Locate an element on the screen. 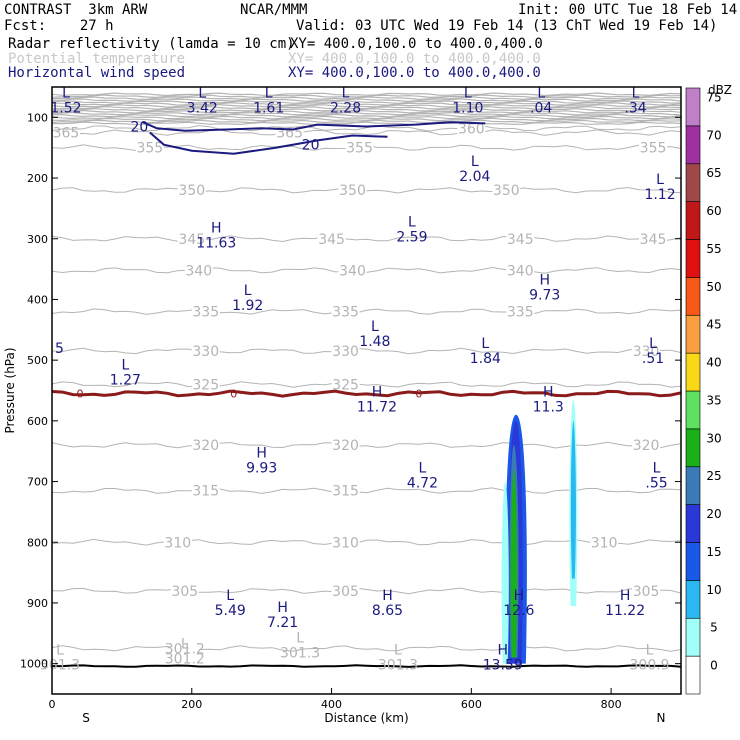 This screenshot has height=740, width=740. center-label: NCAR/MMM is located at coordinates (274, 10).